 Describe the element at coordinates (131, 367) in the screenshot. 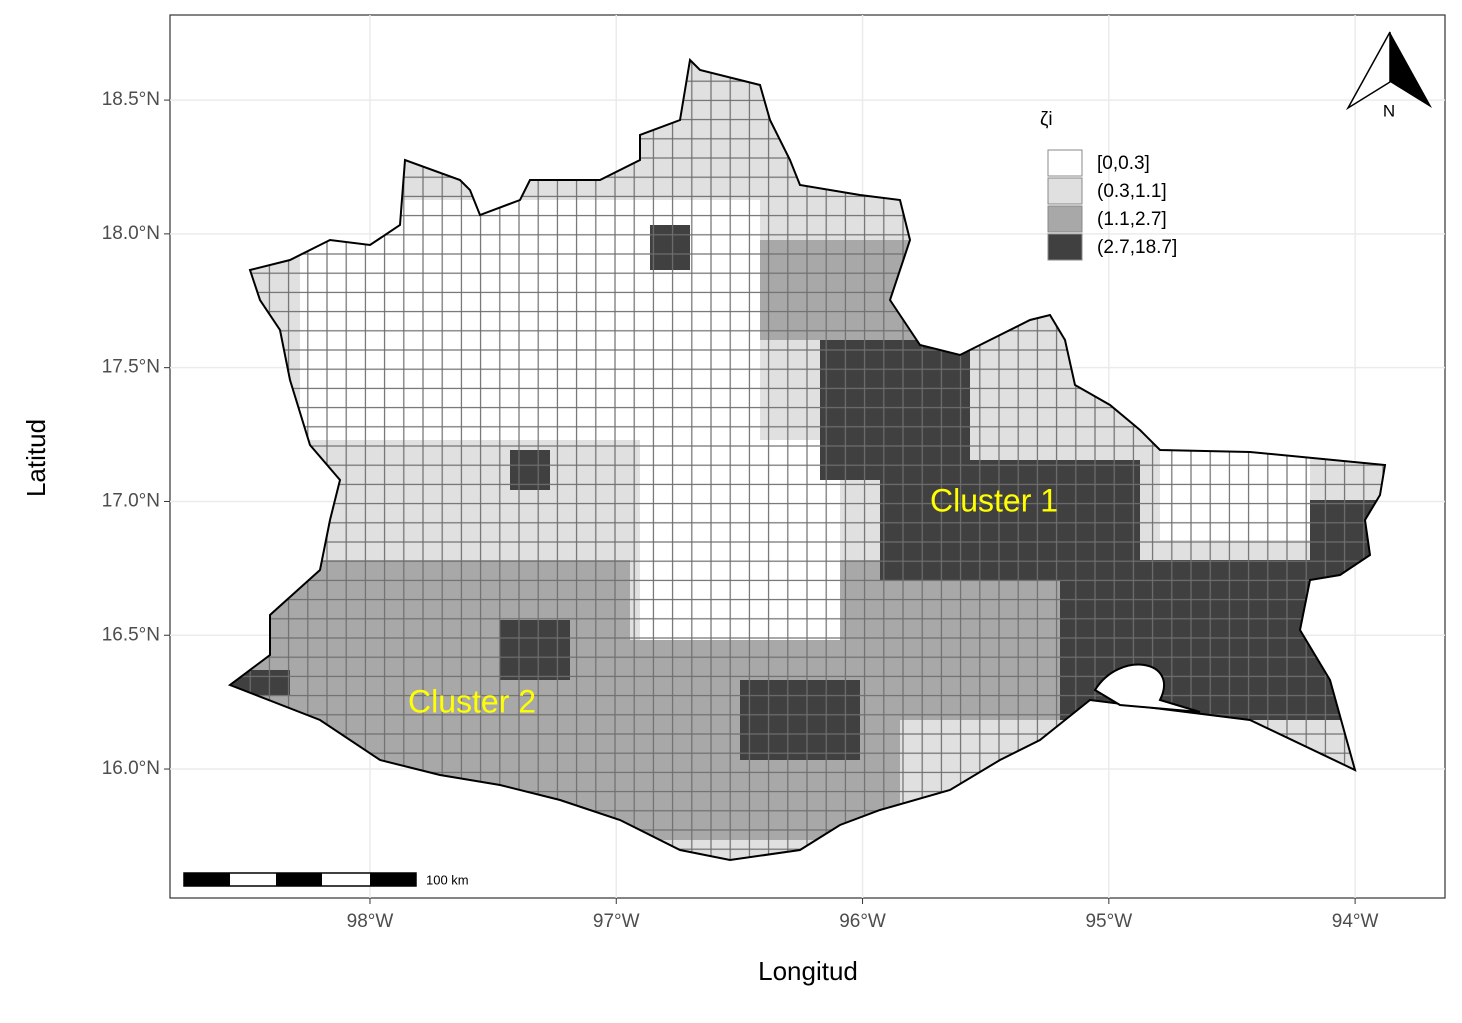

I see `y-tick-label: 17.5°N` at that location.